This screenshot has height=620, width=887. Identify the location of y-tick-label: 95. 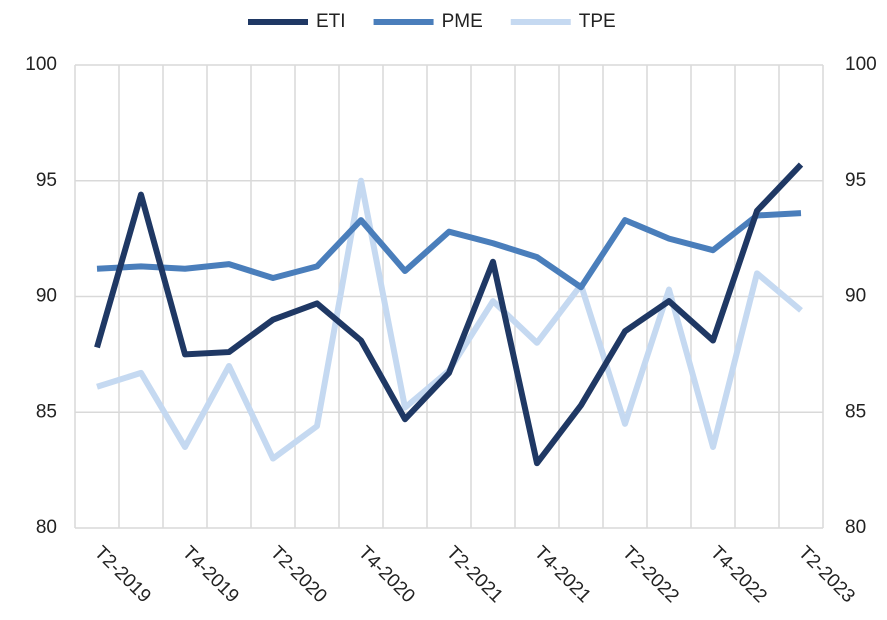
(46, 180).